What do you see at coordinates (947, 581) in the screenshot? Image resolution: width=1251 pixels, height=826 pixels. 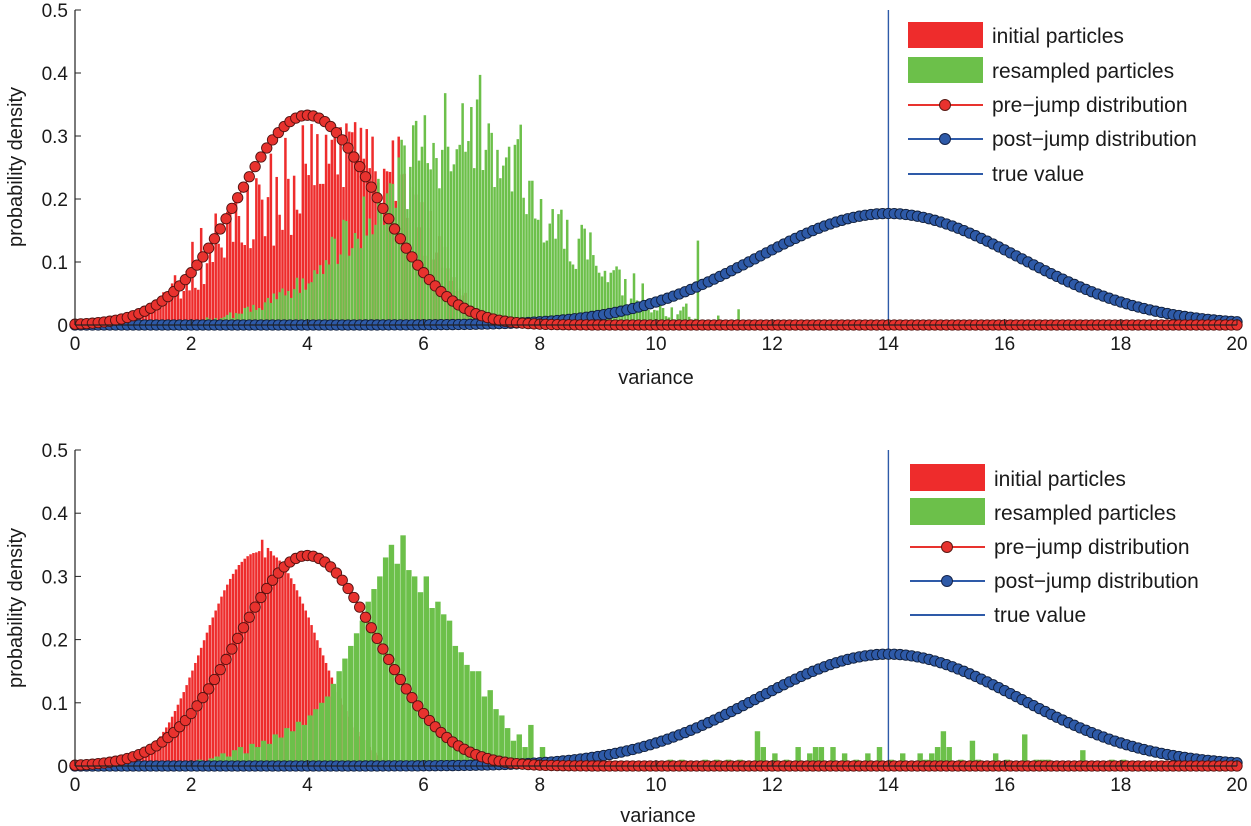 I see `legend-marker-post` at bounding box center [947, 581].